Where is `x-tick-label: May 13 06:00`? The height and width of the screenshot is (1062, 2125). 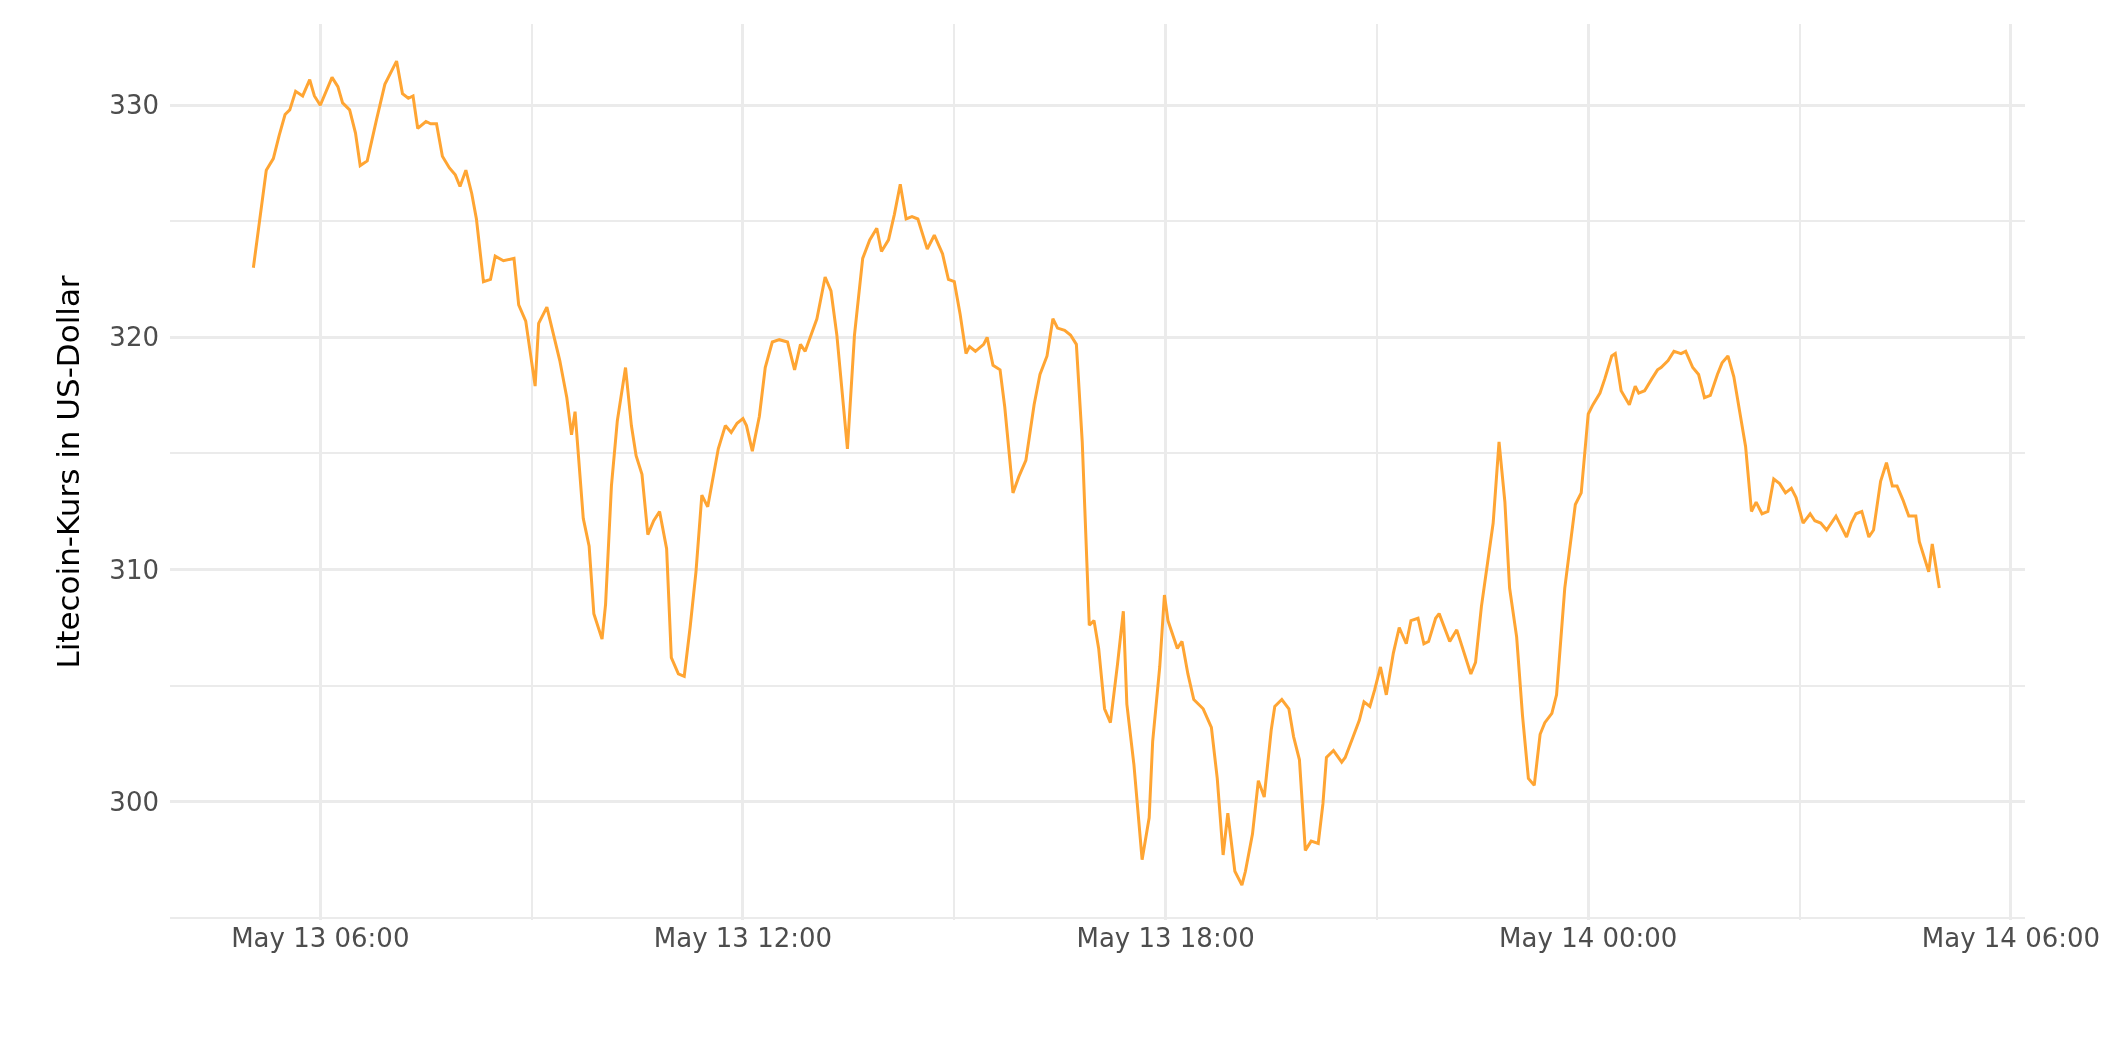
x-tick-label: May 13 06:00 is located at coordinates (320, 938).